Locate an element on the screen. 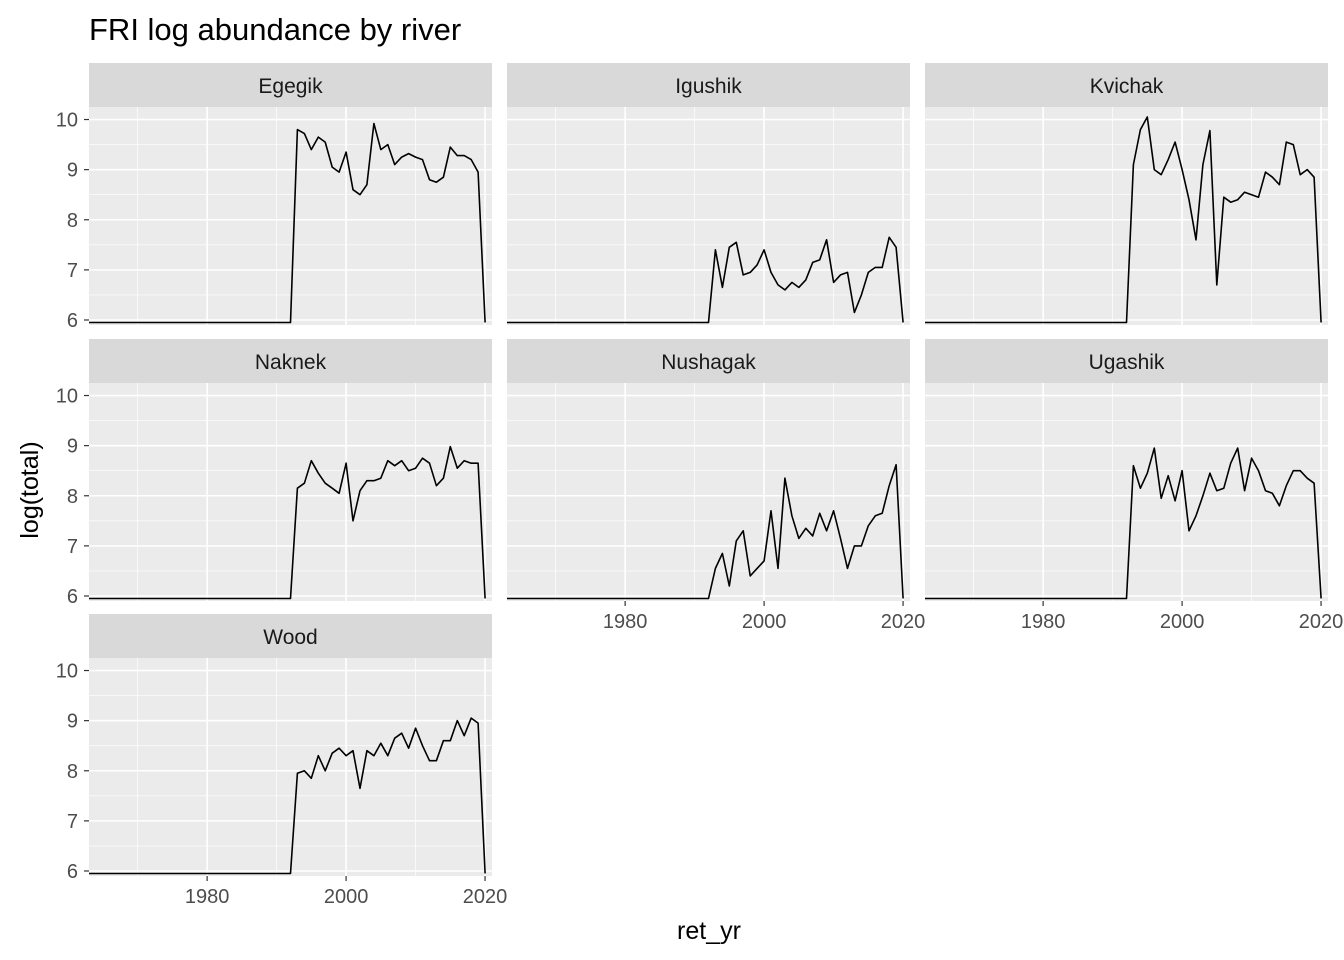 The image size is (1344, 960). x-axis-title: ret_yr is located at coordinates (709, 931).